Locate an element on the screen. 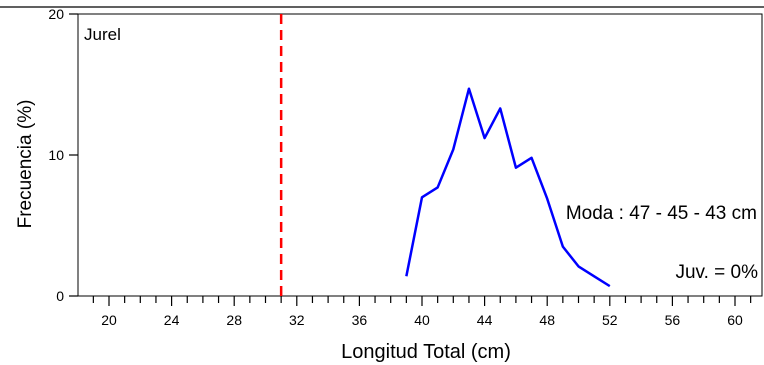 The image size is (764, 365). y-axis-ticks: 0 10 20 is located at coordinates (63, 155).